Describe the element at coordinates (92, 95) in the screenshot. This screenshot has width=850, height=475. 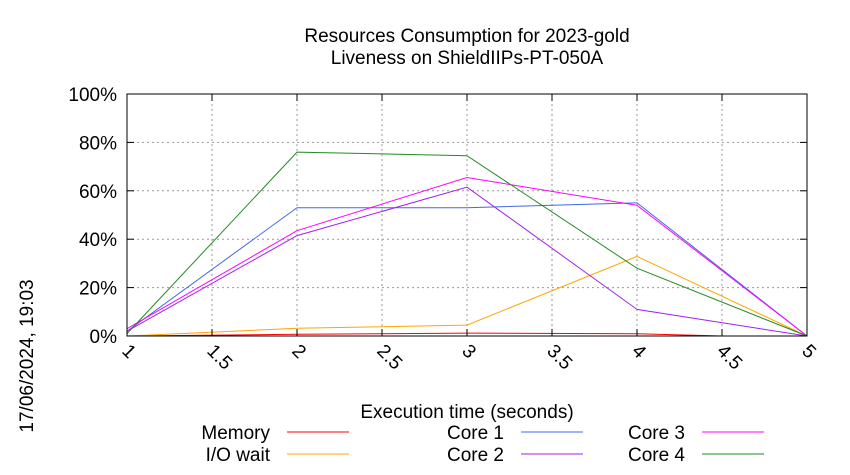
I see `y-tick-label: 100%` at that location.